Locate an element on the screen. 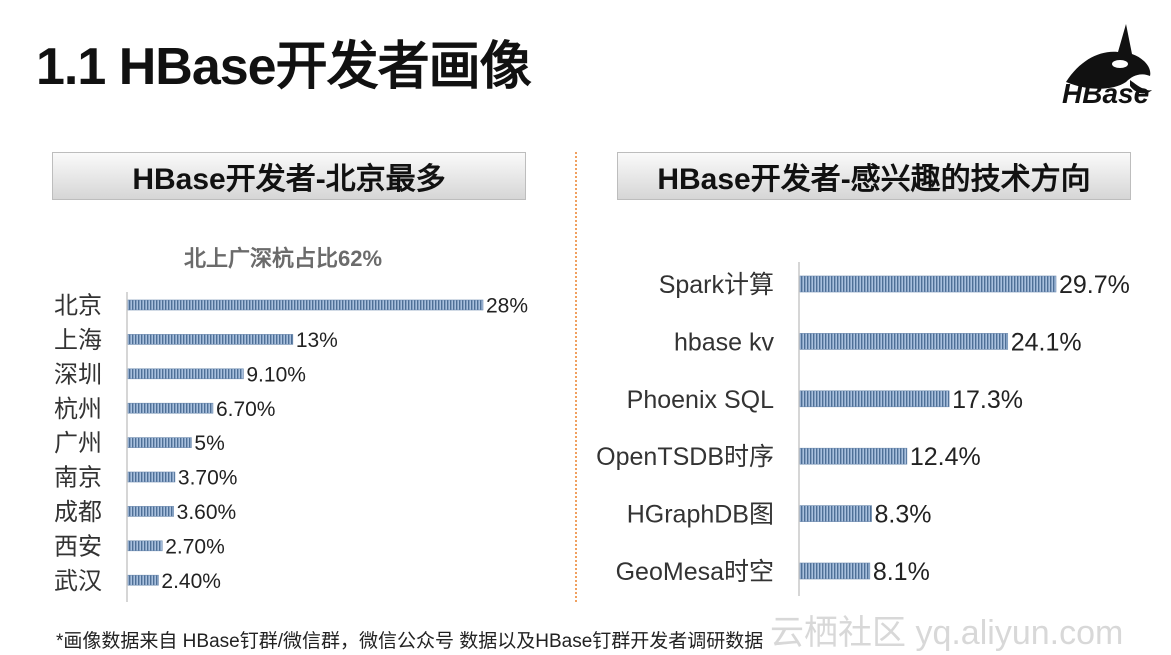 The width and height of the screenshot is (1171, 655). chart-0-value-label: 13% is located at coordinates (317, 340).